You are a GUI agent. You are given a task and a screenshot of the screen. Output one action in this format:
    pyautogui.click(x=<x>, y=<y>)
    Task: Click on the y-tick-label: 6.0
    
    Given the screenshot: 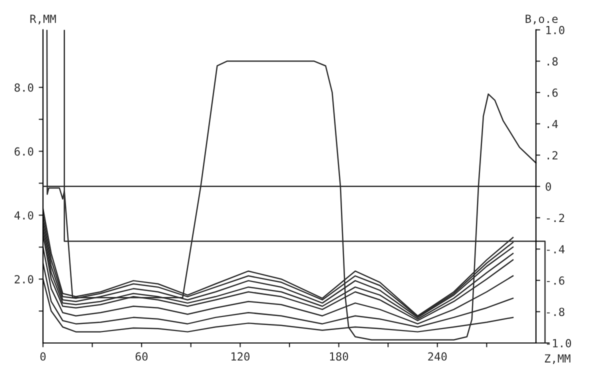 What is the action you would take?
    pyautogui.click(x=24, y=151)
    